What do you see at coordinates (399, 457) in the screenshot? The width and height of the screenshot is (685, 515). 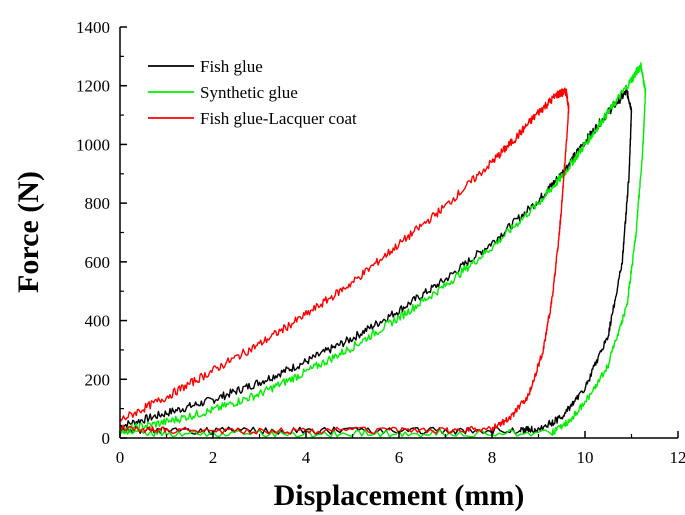 I see `x-tick-label: 6` at bounding box center [399, 457].